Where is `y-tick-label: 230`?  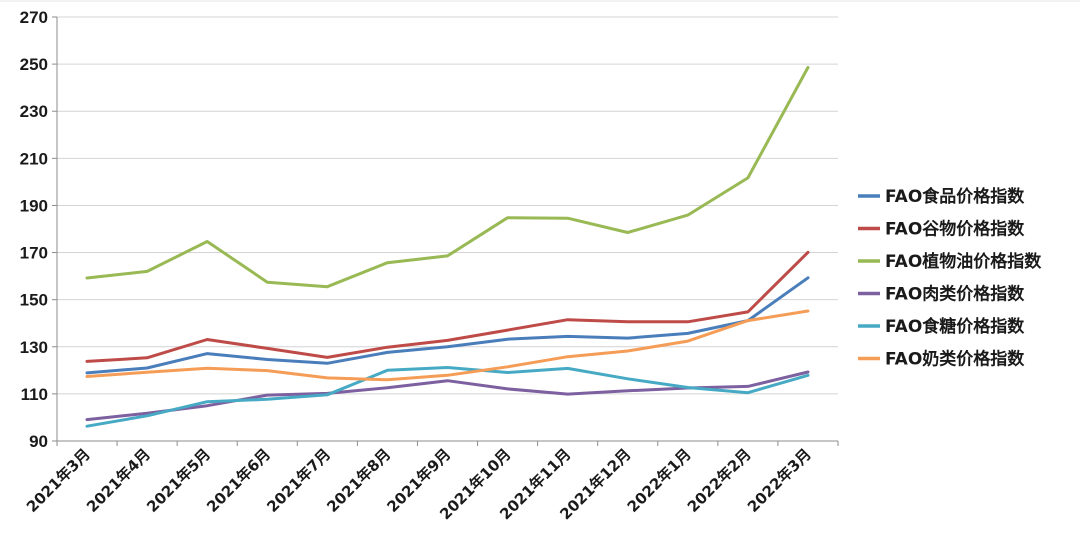 y-tick-label: 230 is located at coordinates (34, 111).